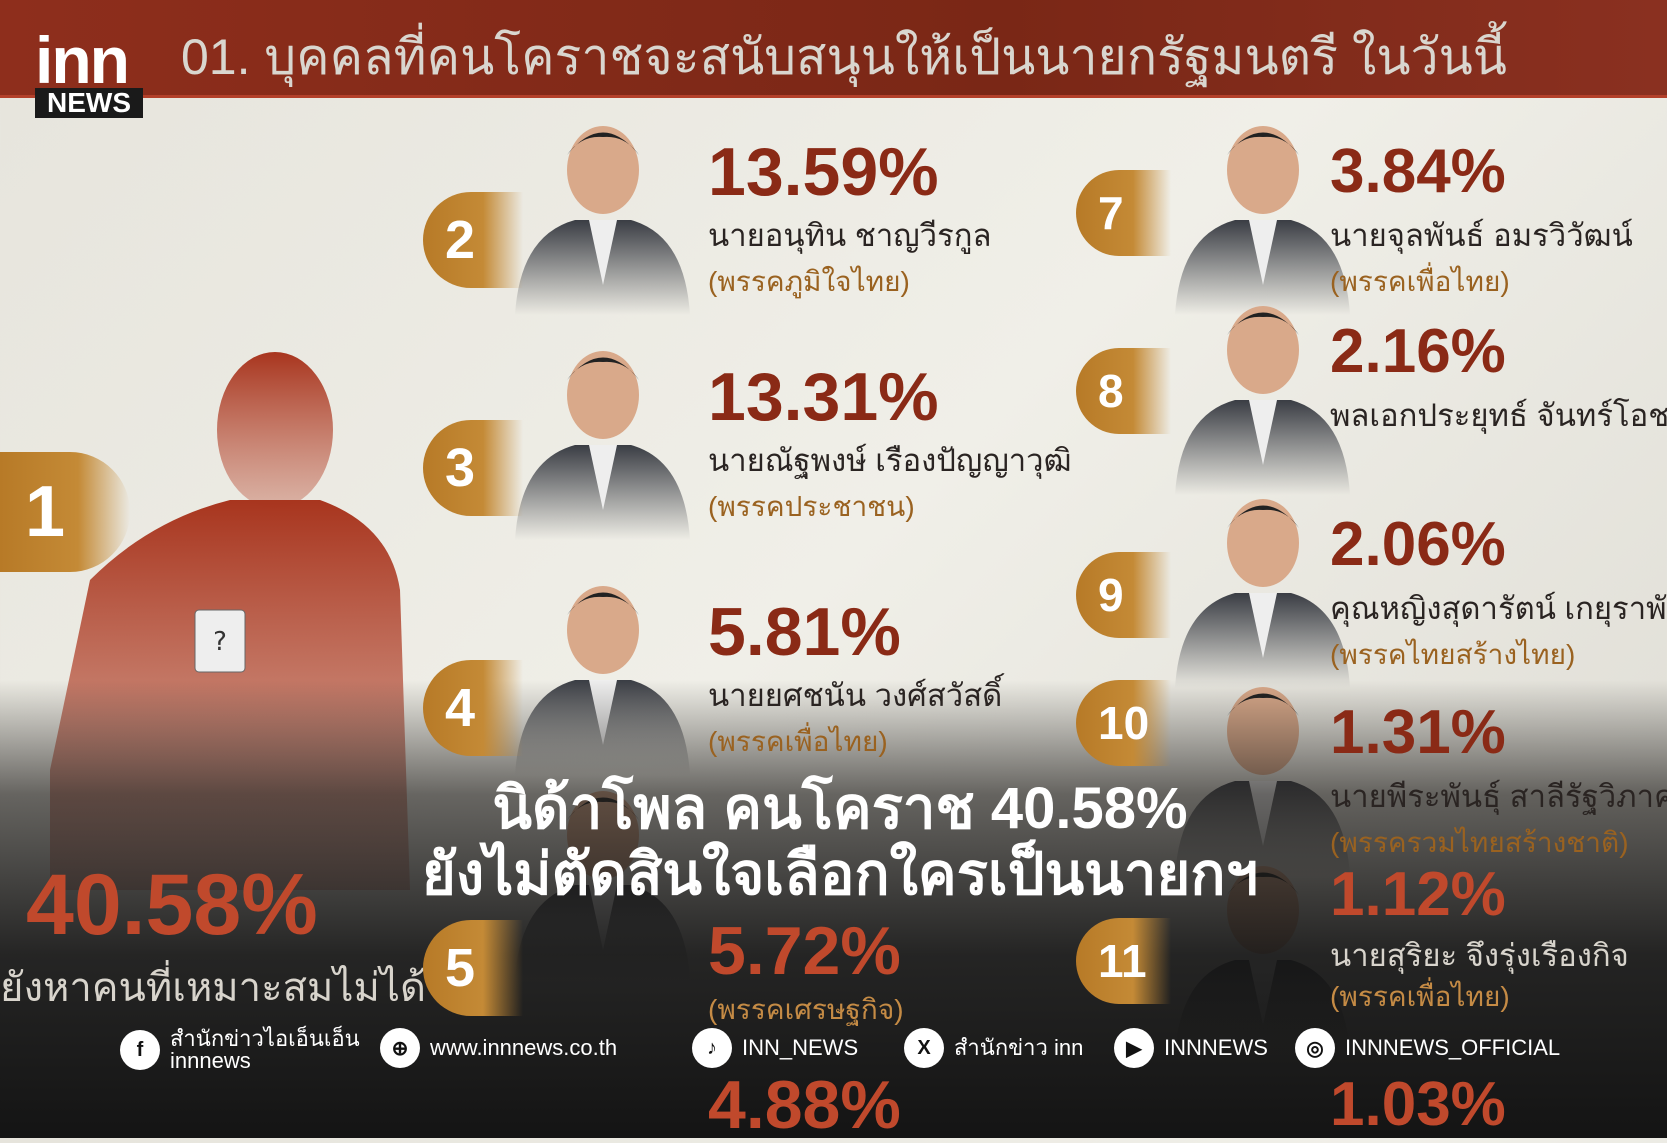  I want to click on youtube-icon: ▶, so click(1134, 1048).